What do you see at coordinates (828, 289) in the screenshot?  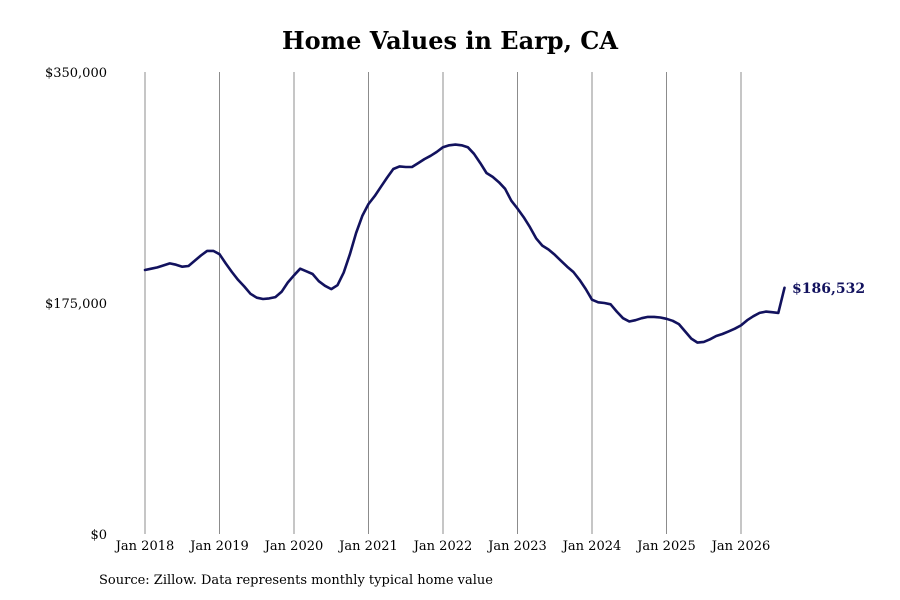 I see `end-value-label: $186,532` at bounding box center [828, 289].